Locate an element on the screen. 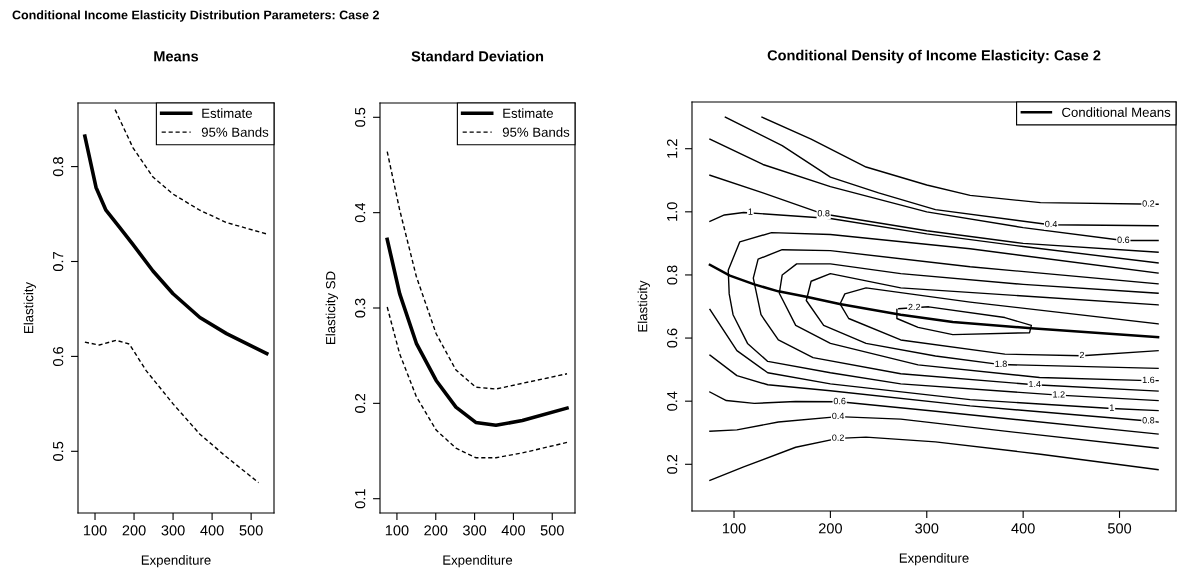 This screenshot has height=583, width=1183. y-tick-label: 0.3 is located at coordinates (360, 308).